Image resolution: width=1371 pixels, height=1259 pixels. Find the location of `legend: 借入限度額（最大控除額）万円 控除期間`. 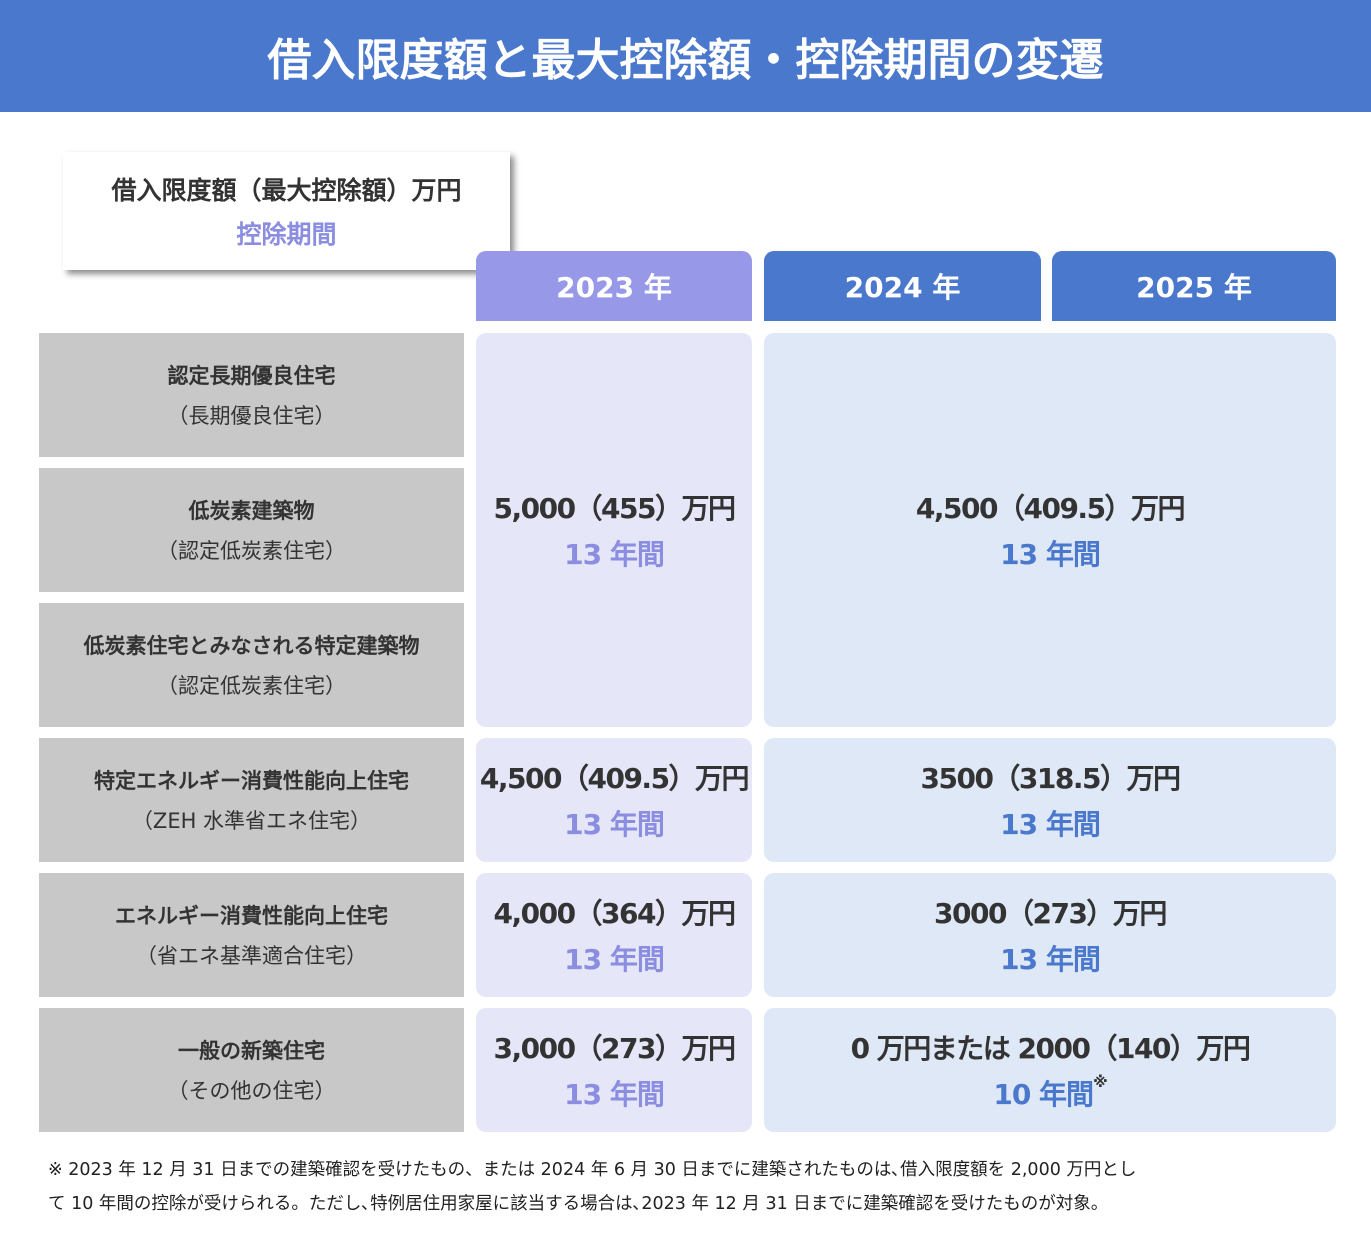

legend: 借入限度額（最大控除額）万円 控除期間 is located at coordinates (286, 211).